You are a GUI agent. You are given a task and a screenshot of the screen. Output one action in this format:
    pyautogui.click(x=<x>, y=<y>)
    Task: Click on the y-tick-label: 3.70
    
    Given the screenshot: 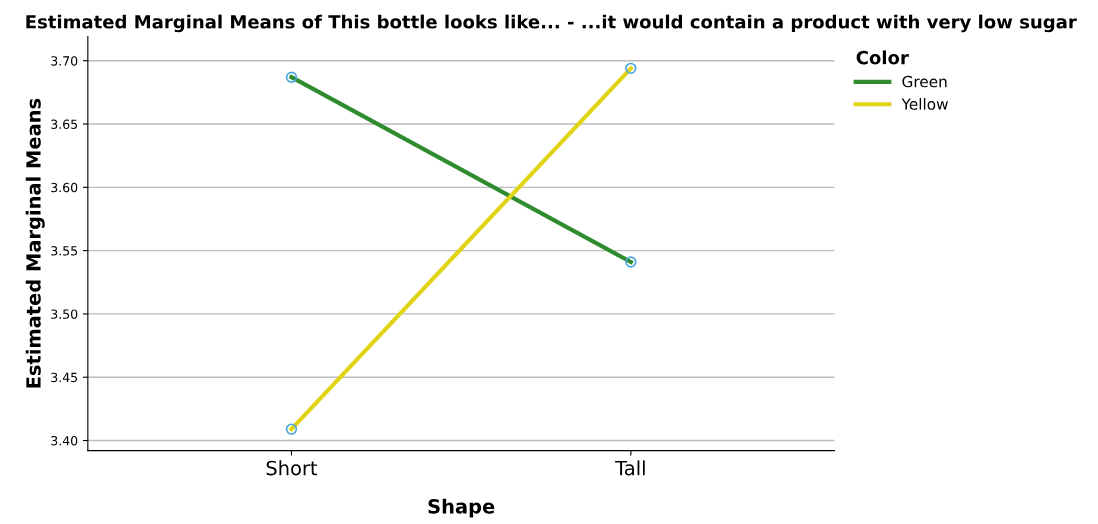 What is the action you would take?
    pyautogui.click(x=64, y=61)
    